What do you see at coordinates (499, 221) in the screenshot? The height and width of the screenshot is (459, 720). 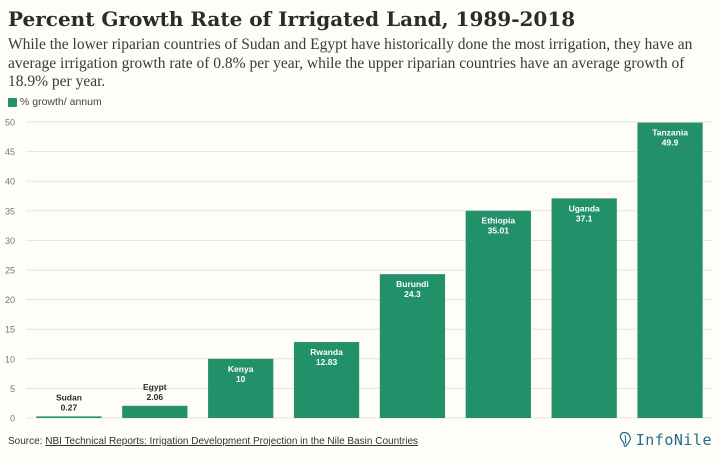 I see `bar-category-label: Ethiopia` at bounding box center [499, 221].